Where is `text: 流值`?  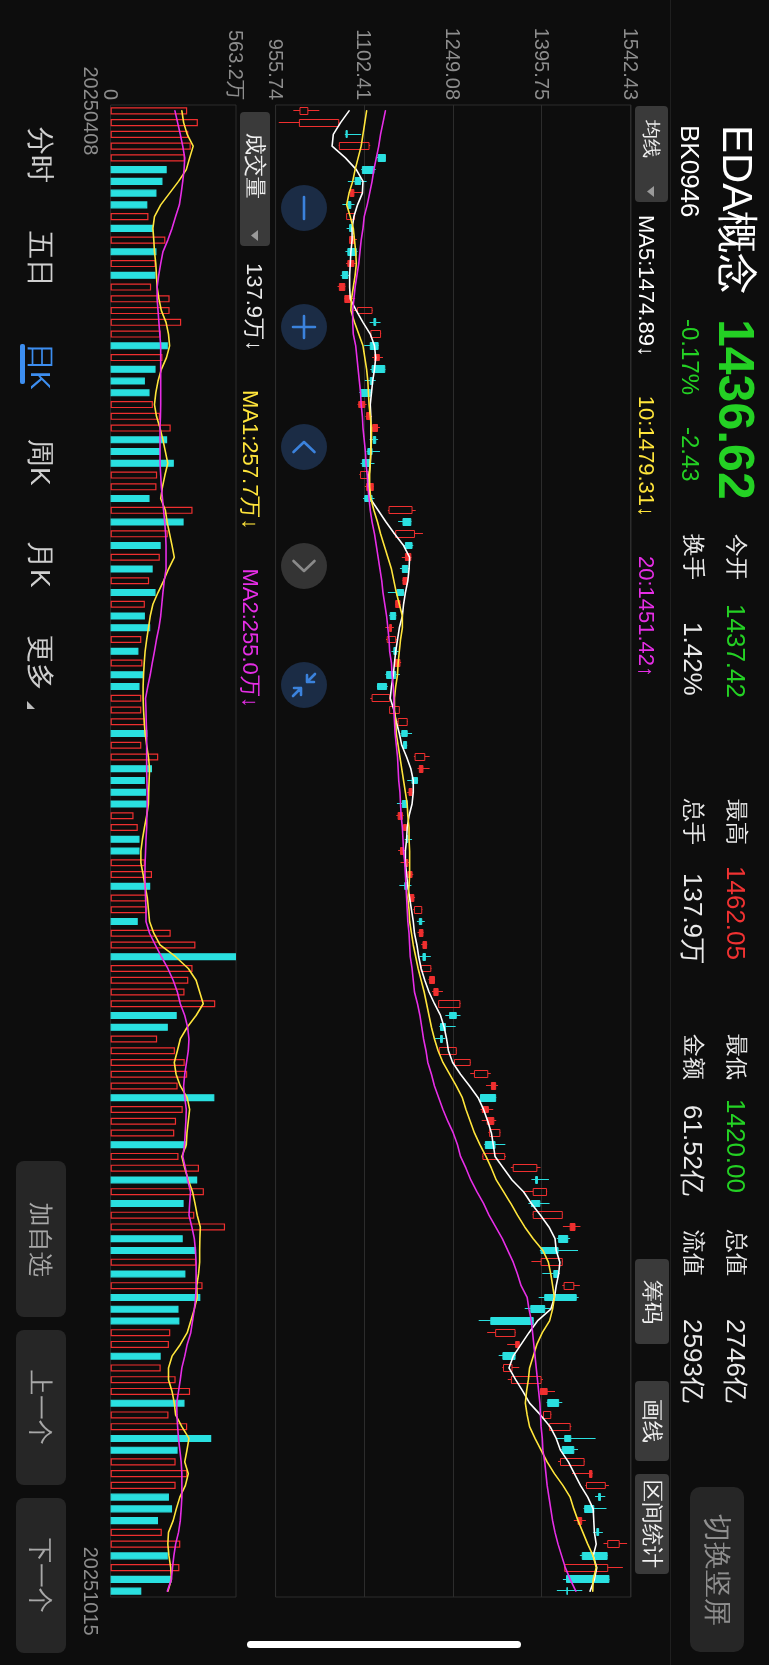
text: 流值 is located at coordinates (694, 1253).